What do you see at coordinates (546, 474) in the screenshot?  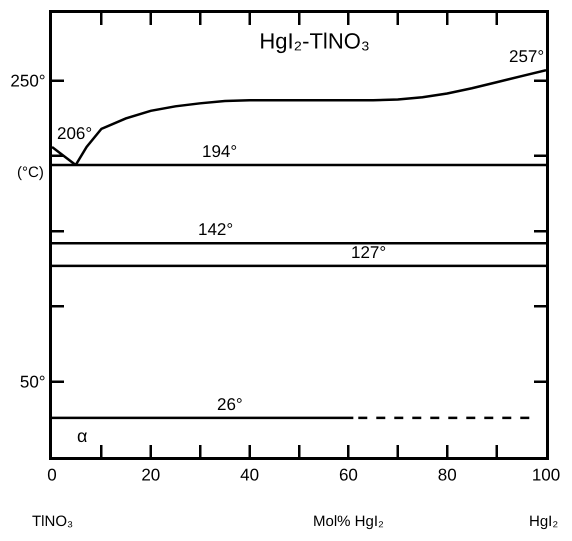 I see `x-tick-label: 100` at bounding box center [546, 474].